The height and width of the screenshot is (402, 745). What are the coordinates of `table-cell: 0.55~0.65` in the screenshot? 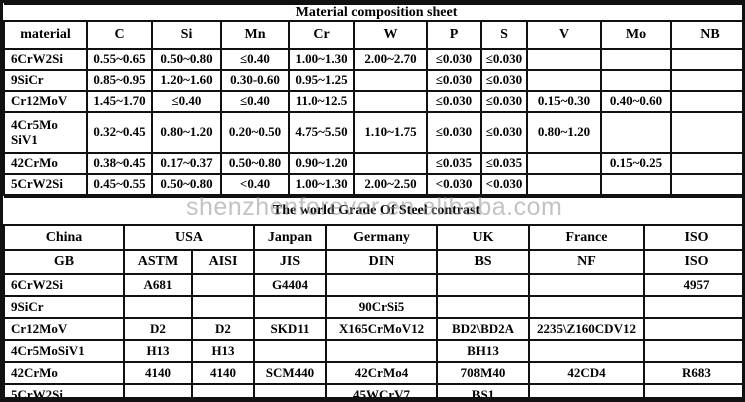 It's located at (119, 59).